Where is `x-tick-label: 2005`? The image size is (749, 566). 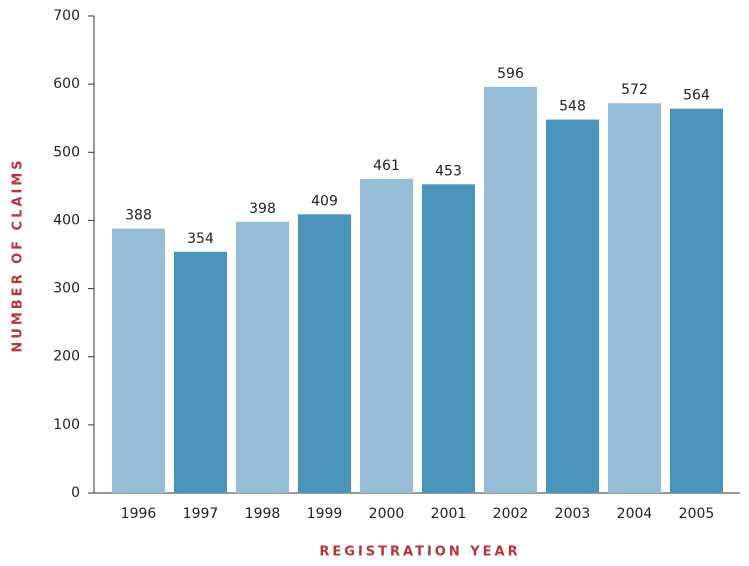
x-tick-label: 2005 is located at coordinates (697, 514).